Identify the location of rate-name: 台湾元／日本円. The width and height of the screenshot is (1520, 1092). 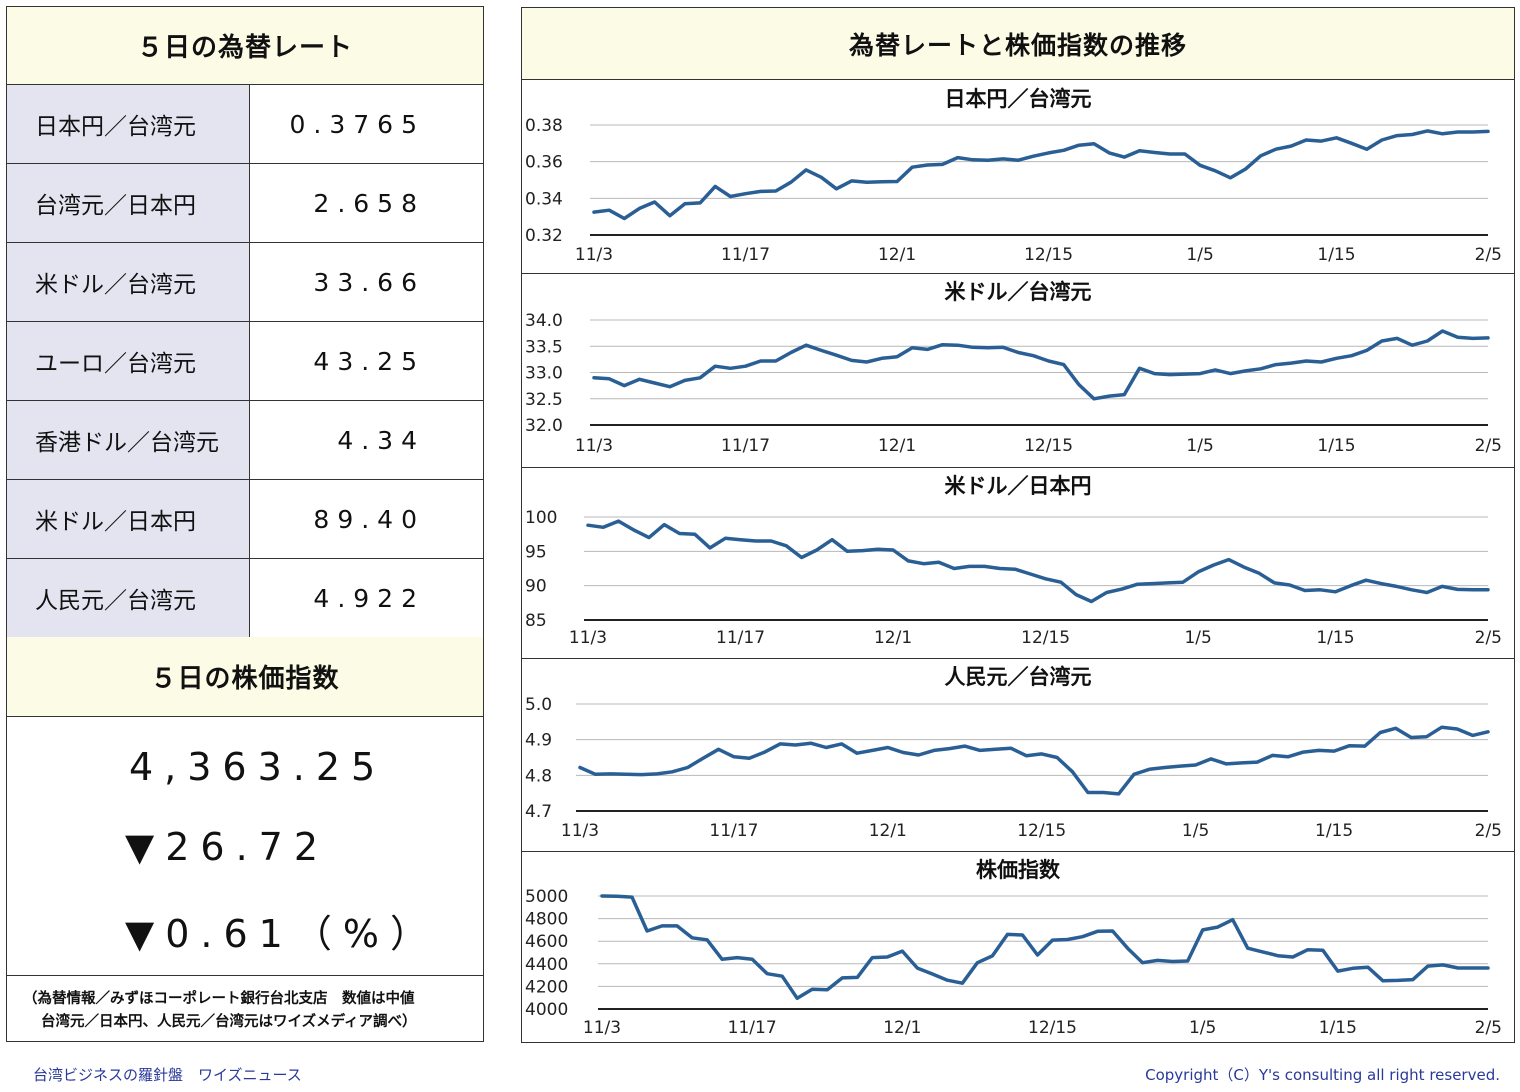
(128, 203).